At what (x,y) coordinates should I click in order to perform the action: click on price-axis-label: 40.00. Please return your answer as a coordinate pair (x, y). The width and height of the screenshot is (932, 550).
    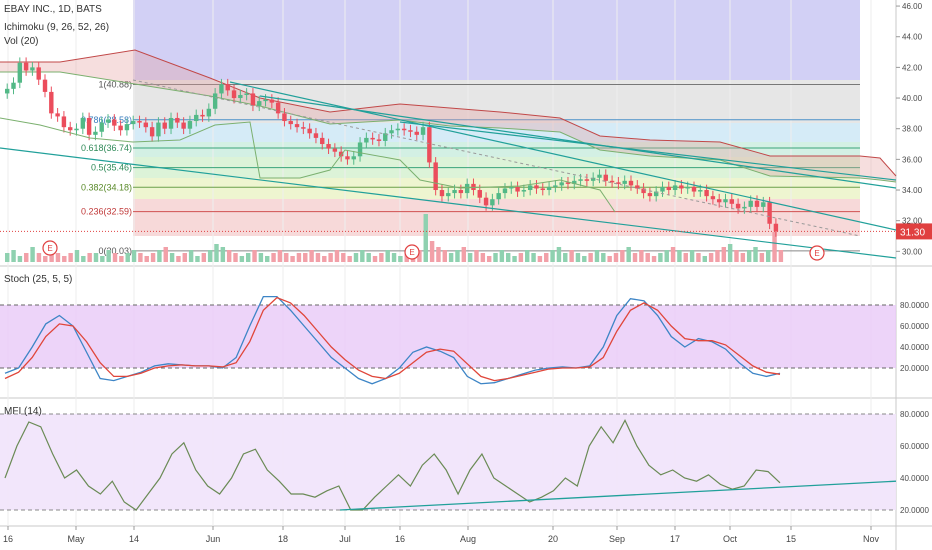
    Looking at the image, I should click on (912, 98).